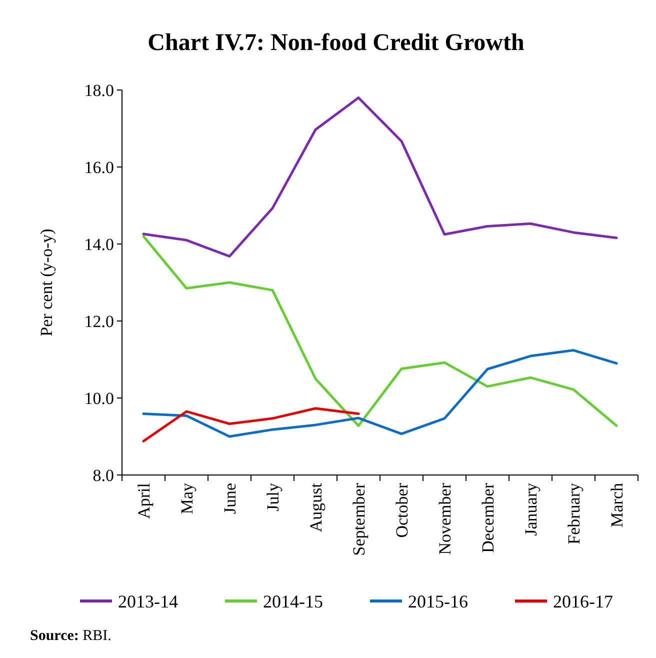 This screenshot has height=658, width=656. What do you see at coordinates (99, 167) in the screenshot?
I see `y-tick-label: 16.0` at bounding box center [99, 167].